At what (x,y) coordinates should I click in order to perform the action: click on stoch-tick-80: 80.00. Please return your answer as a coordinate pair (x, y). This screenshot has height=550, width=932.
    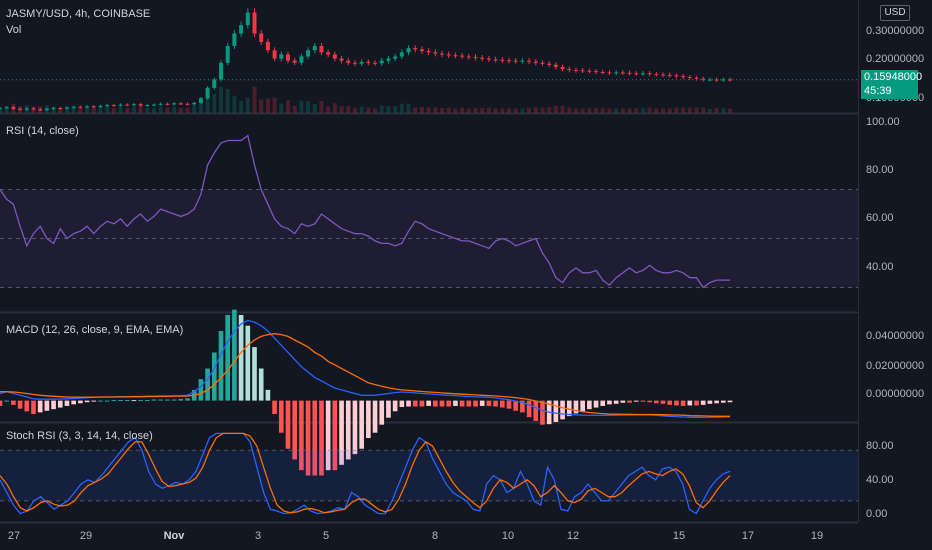
    Looking at the image, I should click on (880, 446).